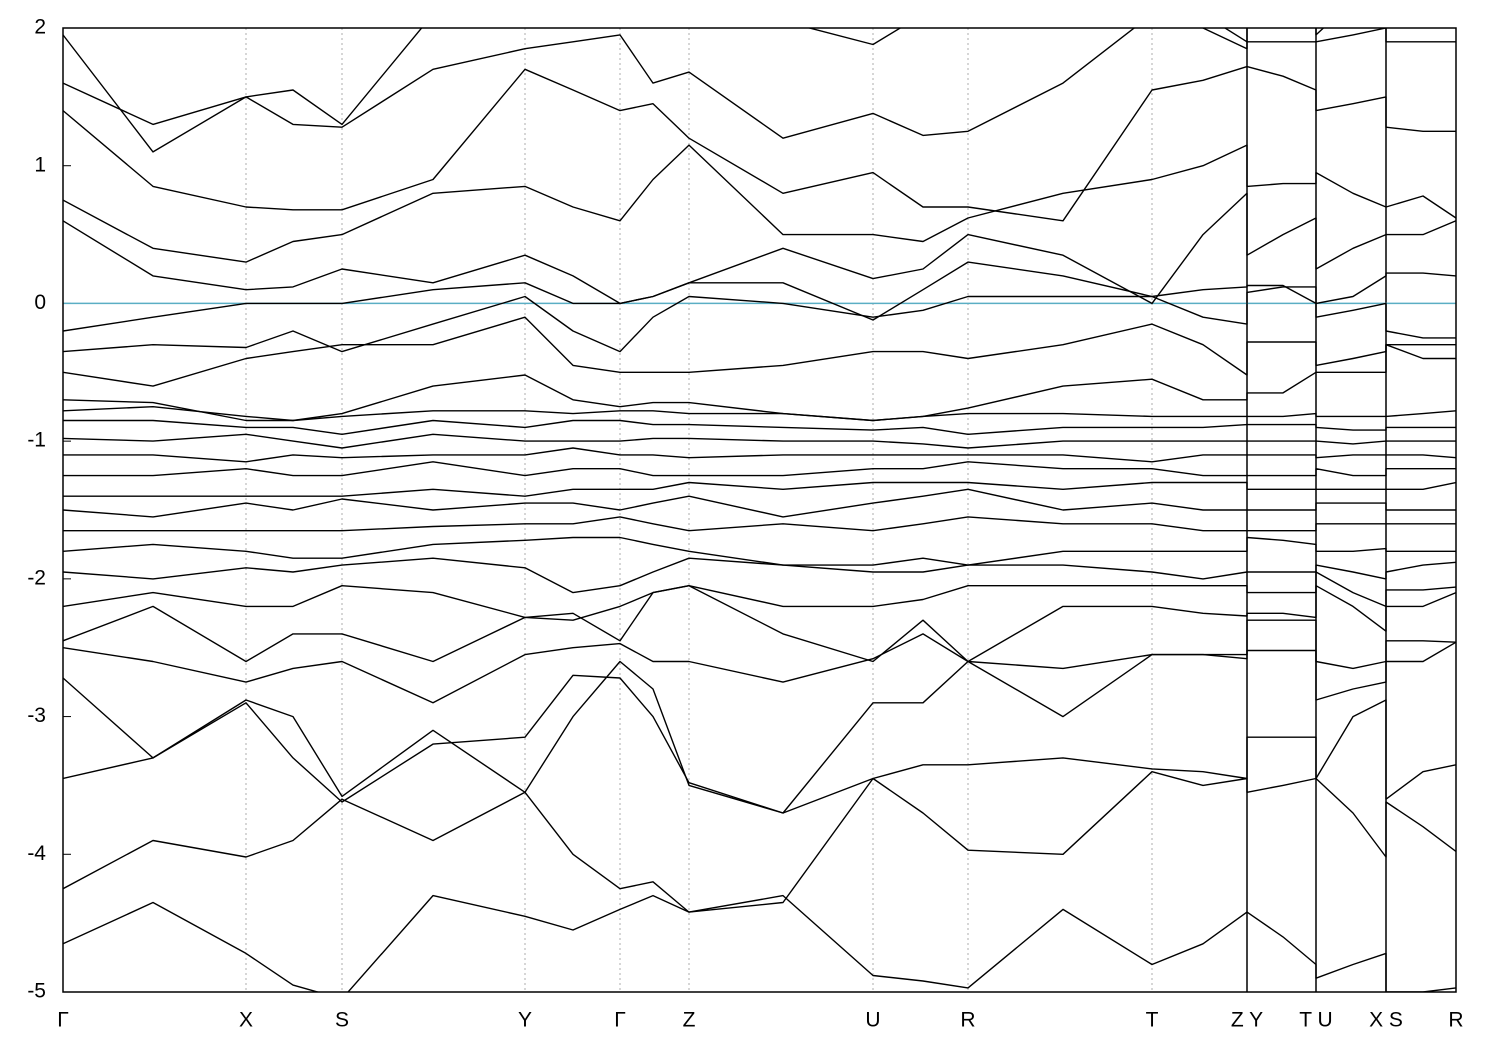 This screenshot has height=1050, width=1500. What do you see at coordinates (689, 1020) in the screenshot?
I see `x-tick-label: Z` at bounding box center [689, 1020].